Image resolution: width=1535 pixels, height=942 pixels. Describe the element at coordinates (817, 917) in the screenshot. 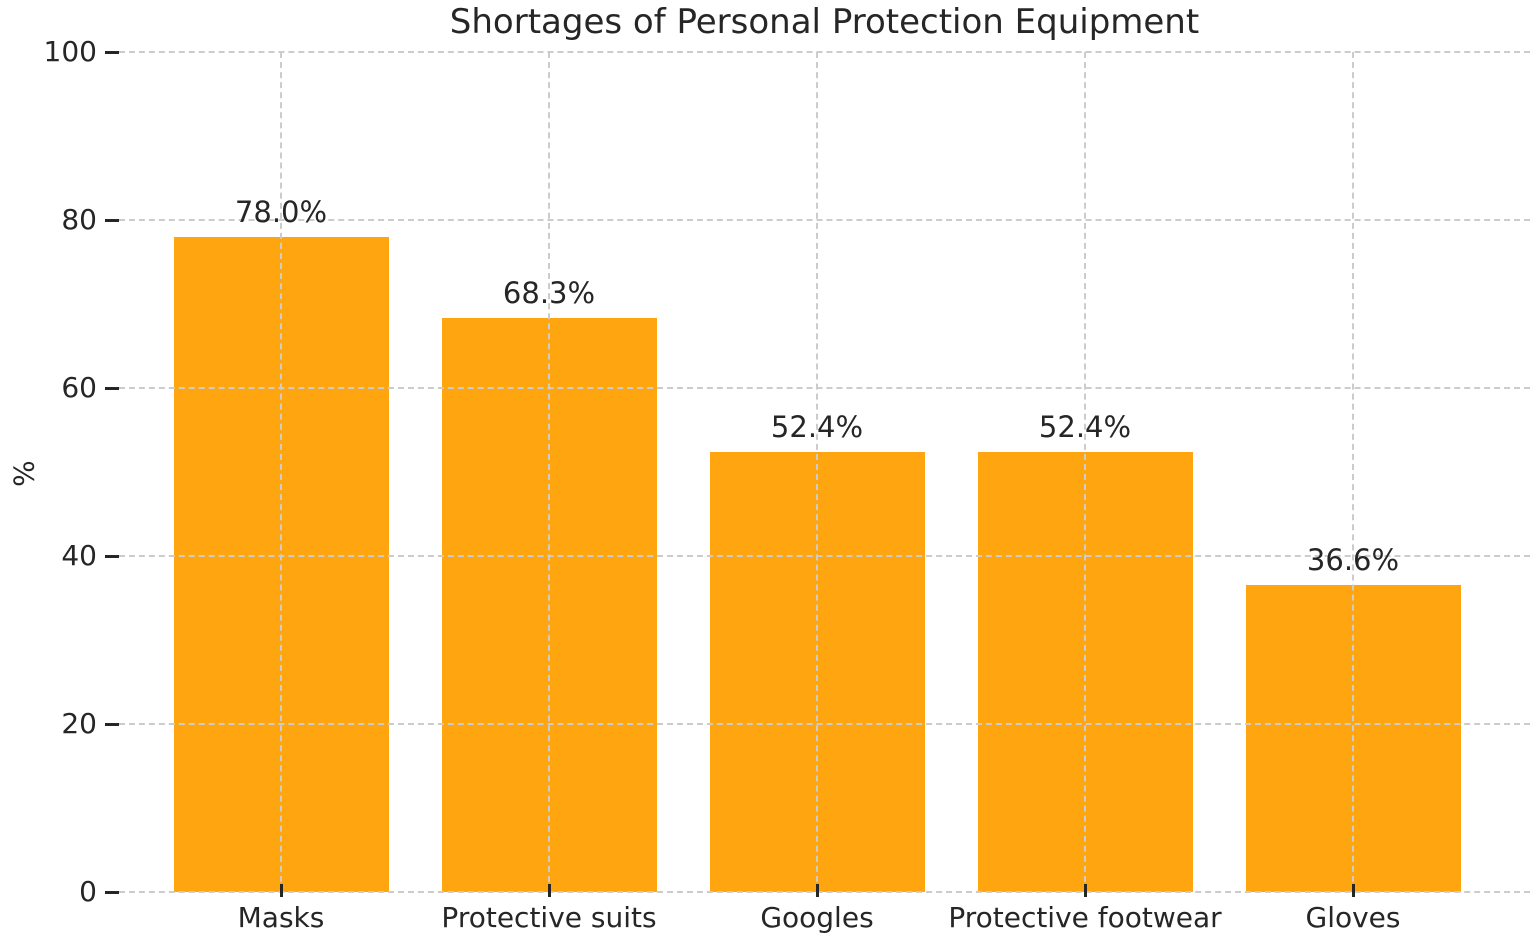

I see `x-tick-label: Googles` at that location.